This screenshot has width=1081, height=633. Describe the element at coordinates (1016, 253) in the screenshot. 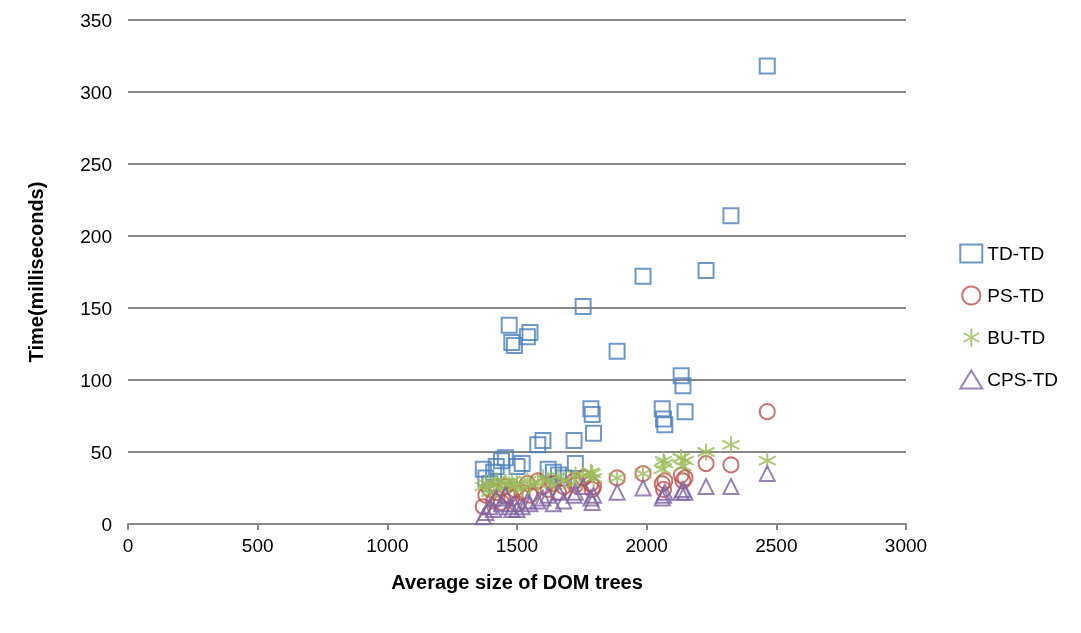

I see `legend-label: TD-TD` at that location.